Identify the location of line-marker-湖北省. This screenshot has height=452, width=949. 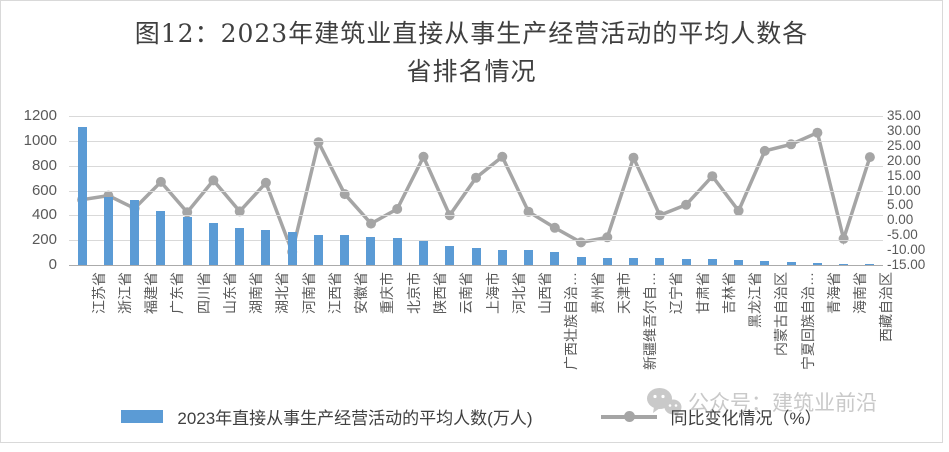
(265, 182).